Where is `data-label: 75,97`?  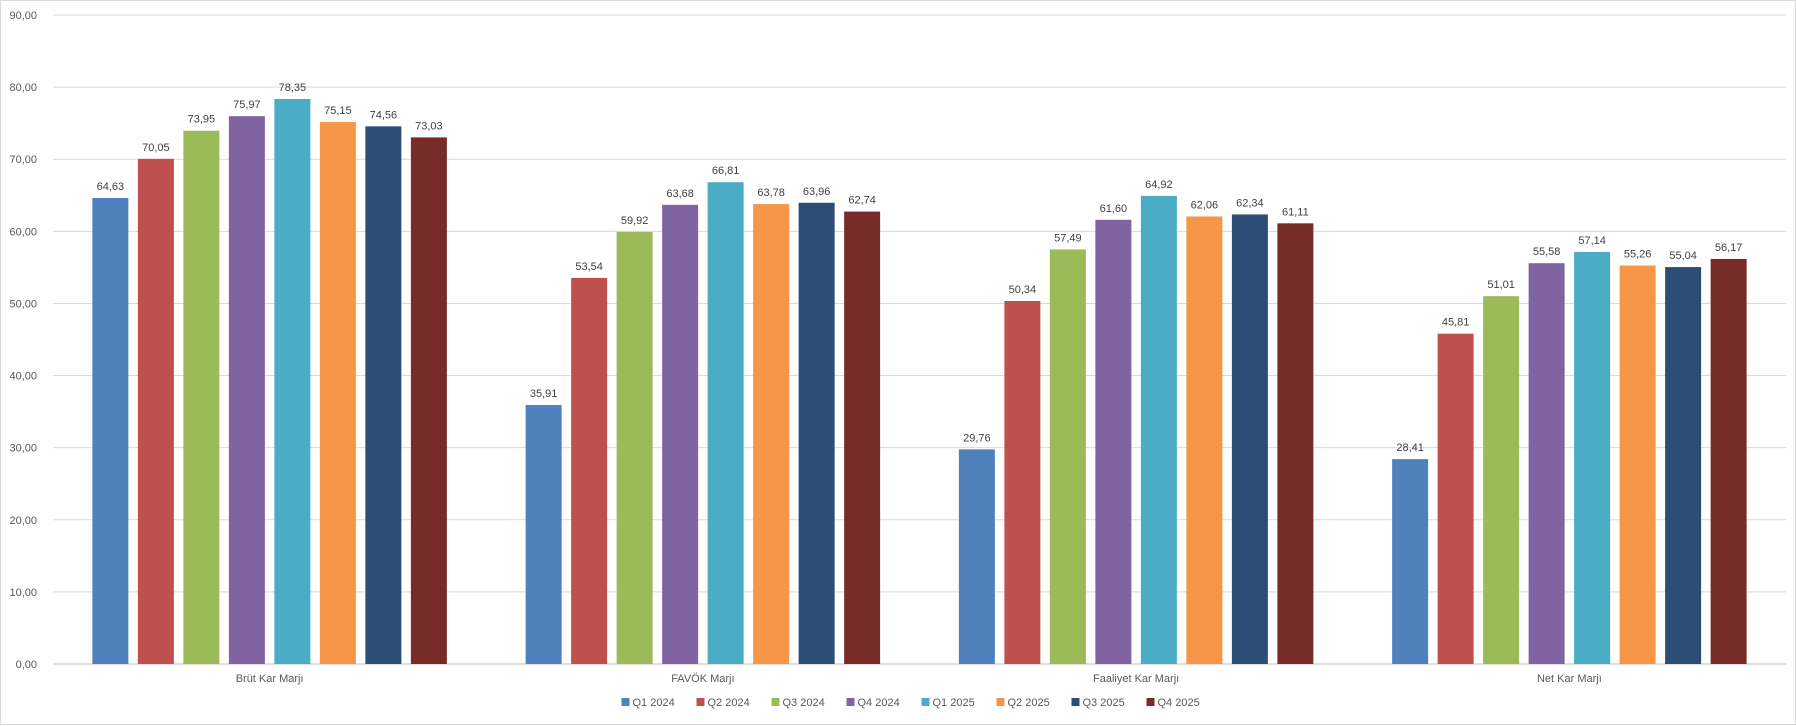 data-label: 75,97 is located at coordinates (247, 105).